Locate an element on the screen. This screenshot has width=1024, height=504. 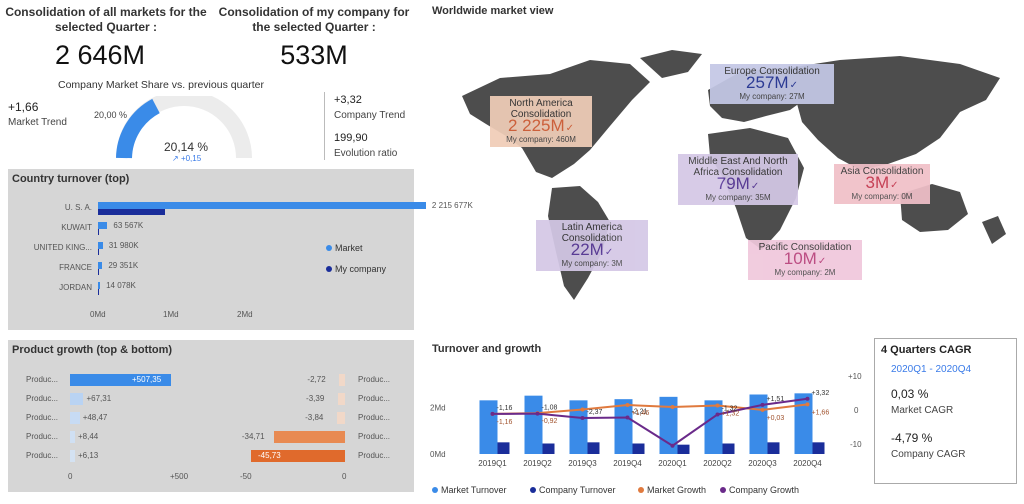
region-value: 257M✓ is located at coordinates (772, 82).